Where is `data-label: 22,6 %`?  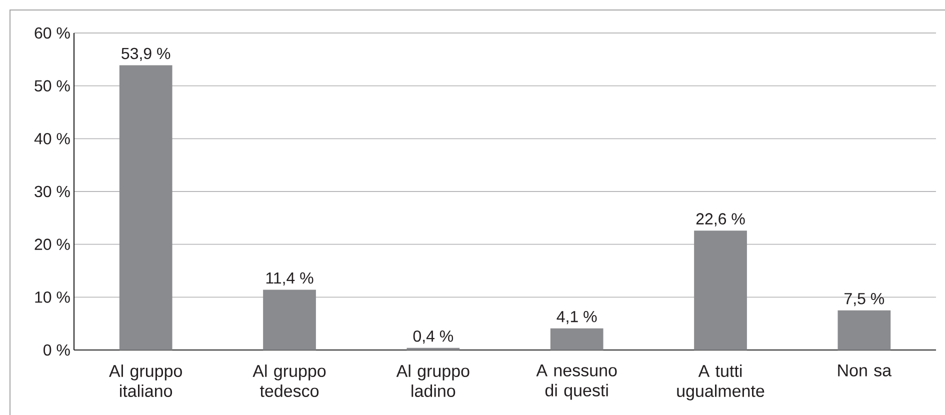 data-label: 22,6 % is located at coordinates (720, 219).